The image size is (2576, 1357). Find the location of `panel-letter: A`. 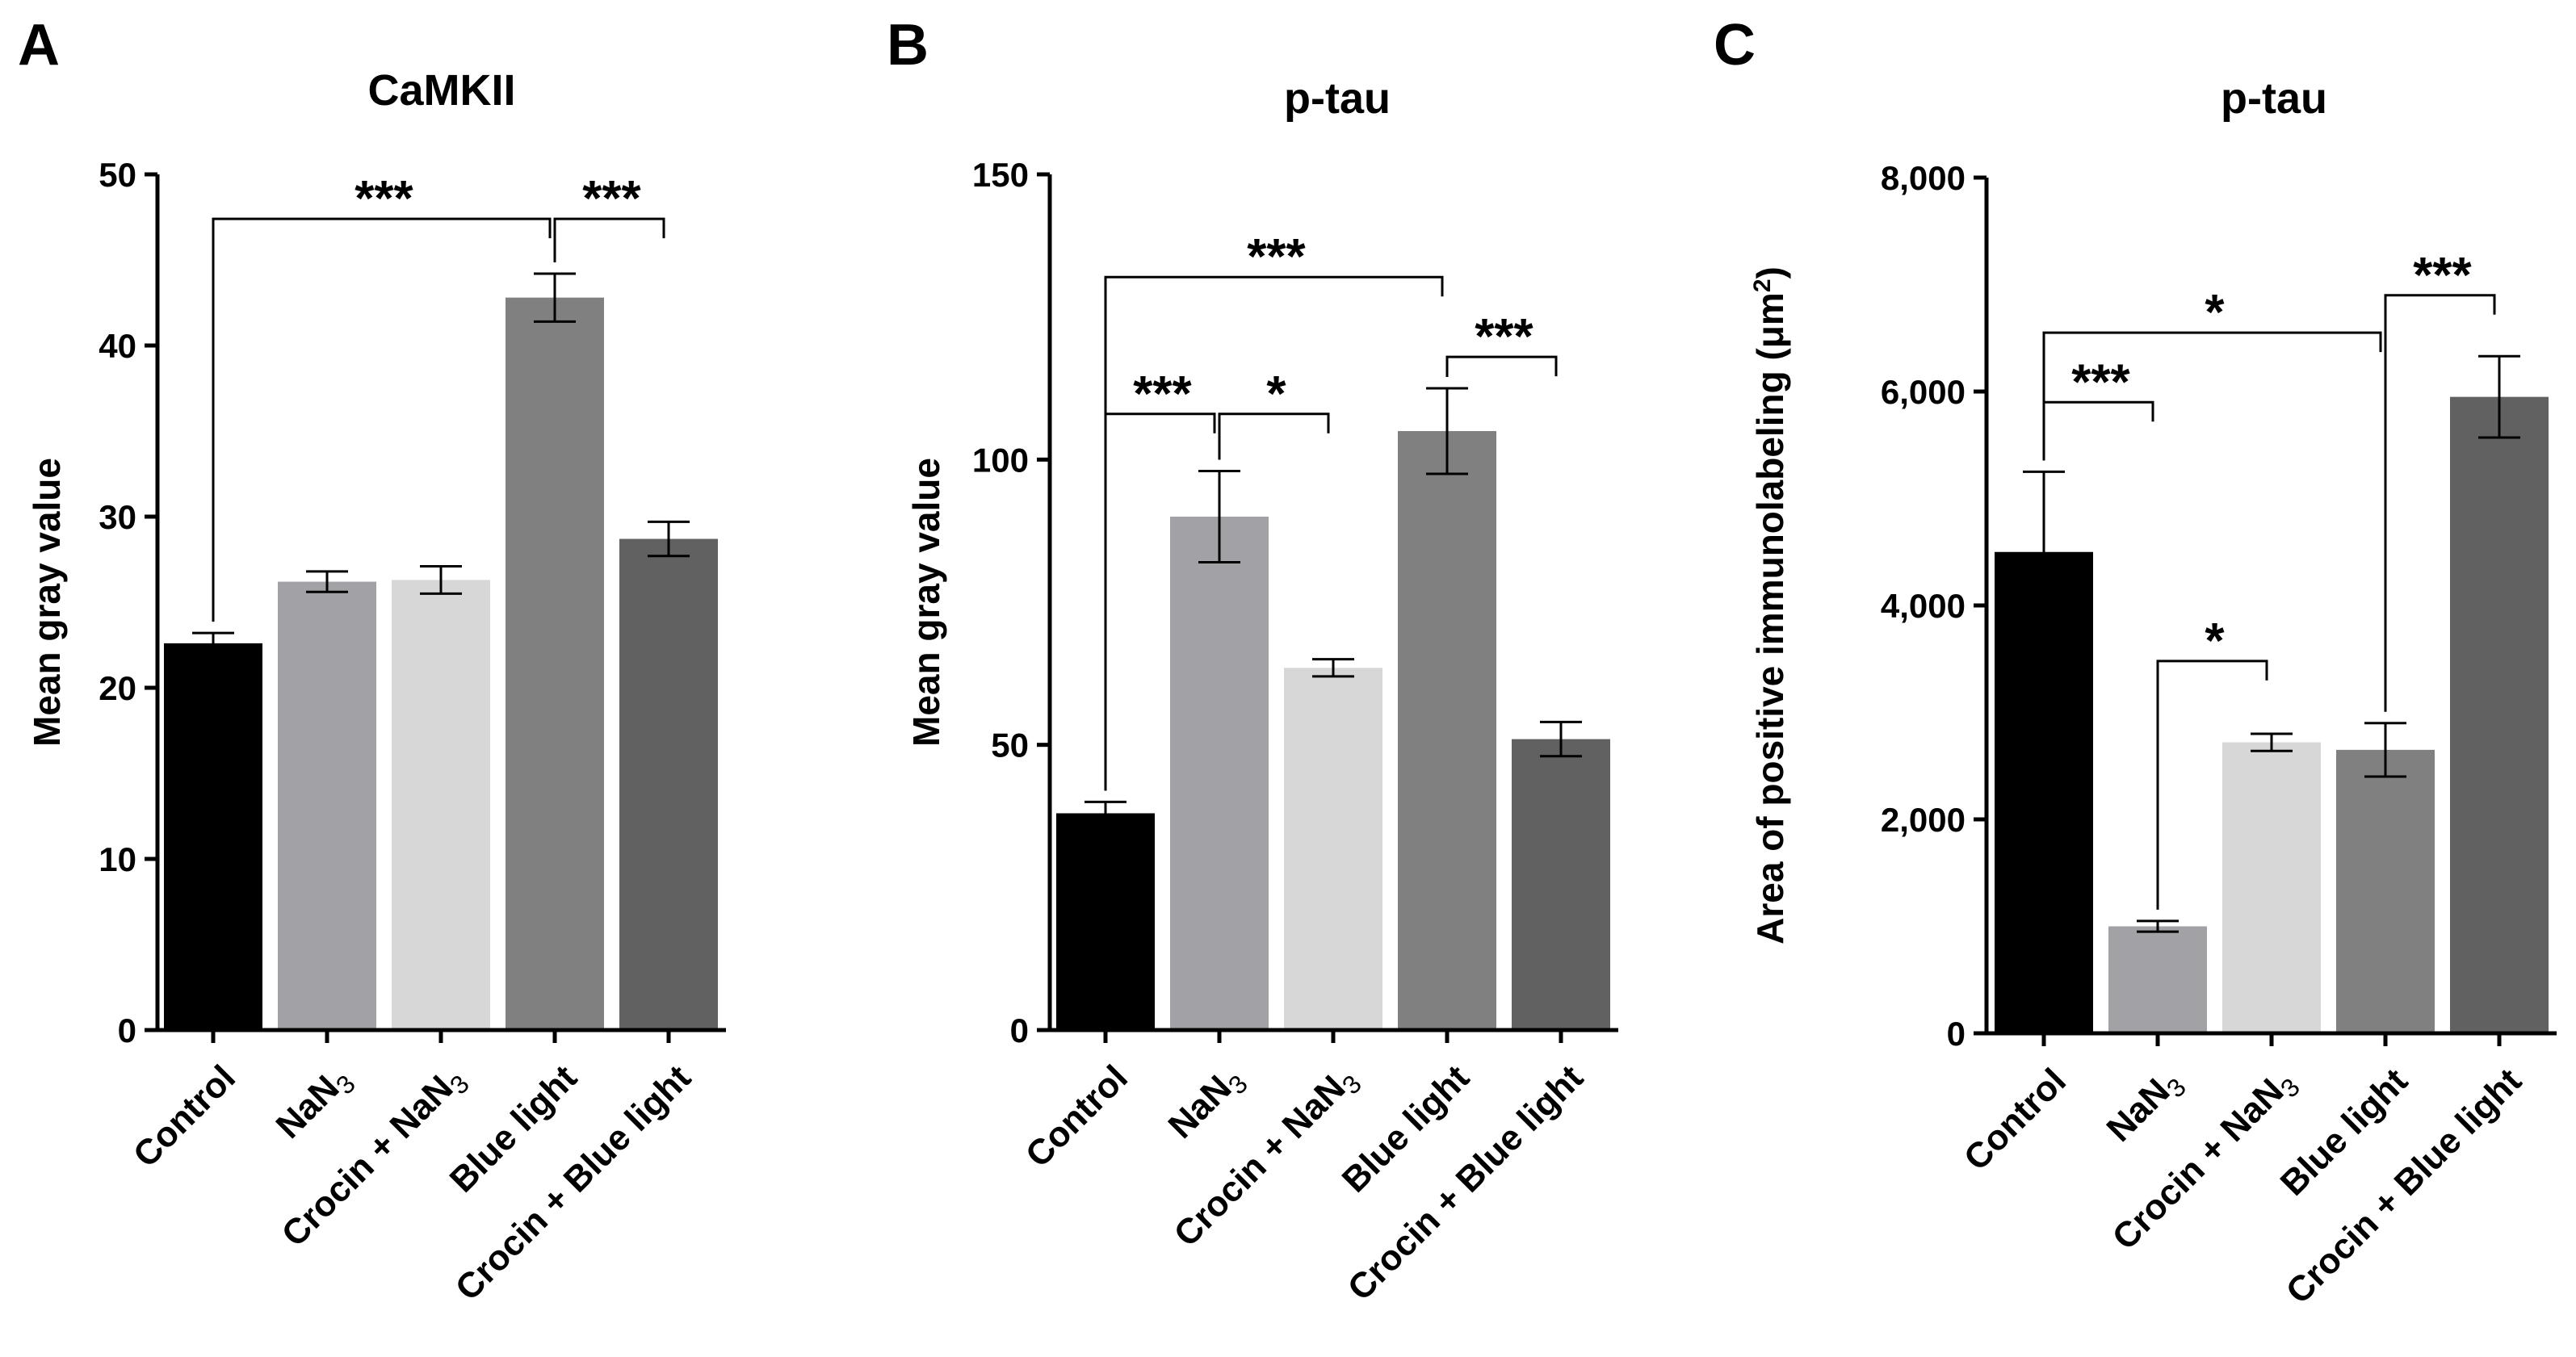

panel-letter: A is located at coordinates (39, 45).